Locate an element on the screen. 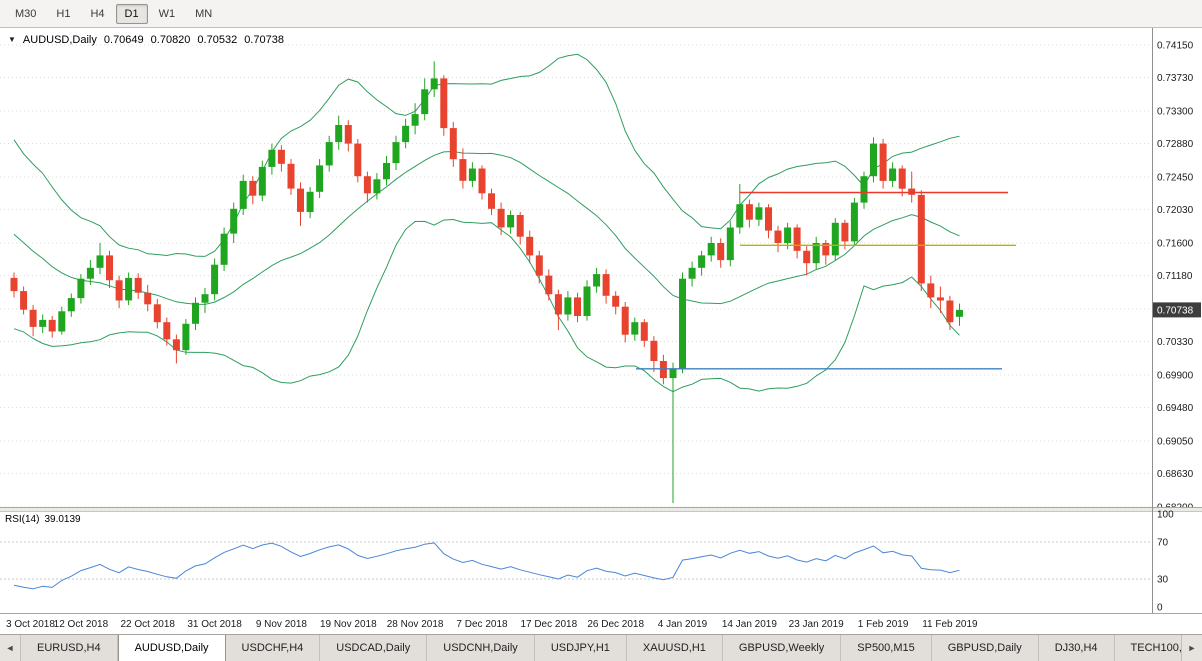 Image resolution: width=1202 pixels, height=661 pixels. chart-tab-gbpusd-daily: GBPUSD,Daily is located at coordinates (985, 648).